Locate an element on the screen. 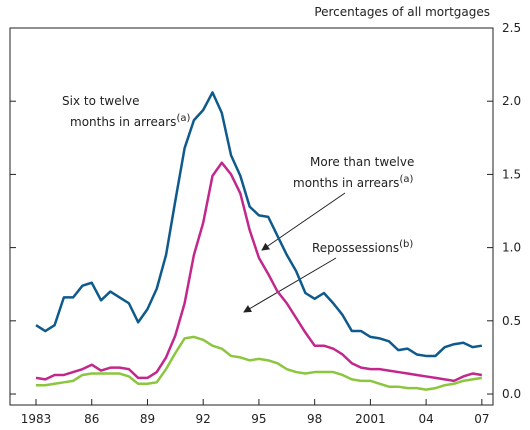 The width and height of the screenshot is (530, 430). x-tick-label: 1983 is located at coordinates (36, 419).